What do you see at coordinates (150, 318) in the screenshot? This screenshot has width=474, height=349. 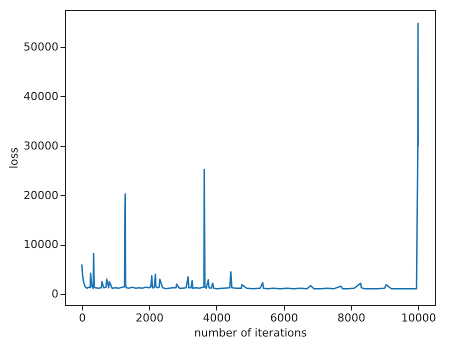 I see `x-tick-label: 2000` at bounding box center [150, 318].